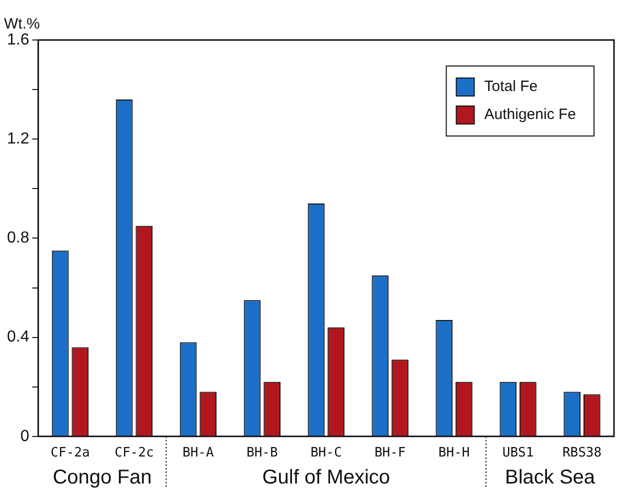 The width and height of the screenshot is (636, 492). What do you see at coordinates (262, 453) in the screenshot?
I see `x-tick-label: BH-B` at bounding box center [262, 453].